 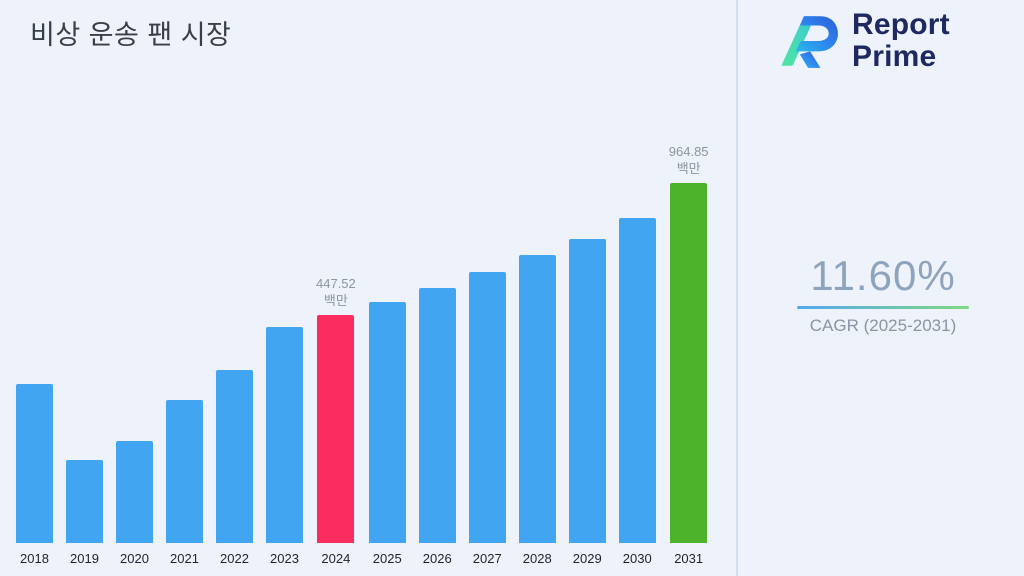 What do you see at coordinates (336, 558) in the screenshot?
I see `x-axis-label-2024: 2024` at bounding box center [336, 558].